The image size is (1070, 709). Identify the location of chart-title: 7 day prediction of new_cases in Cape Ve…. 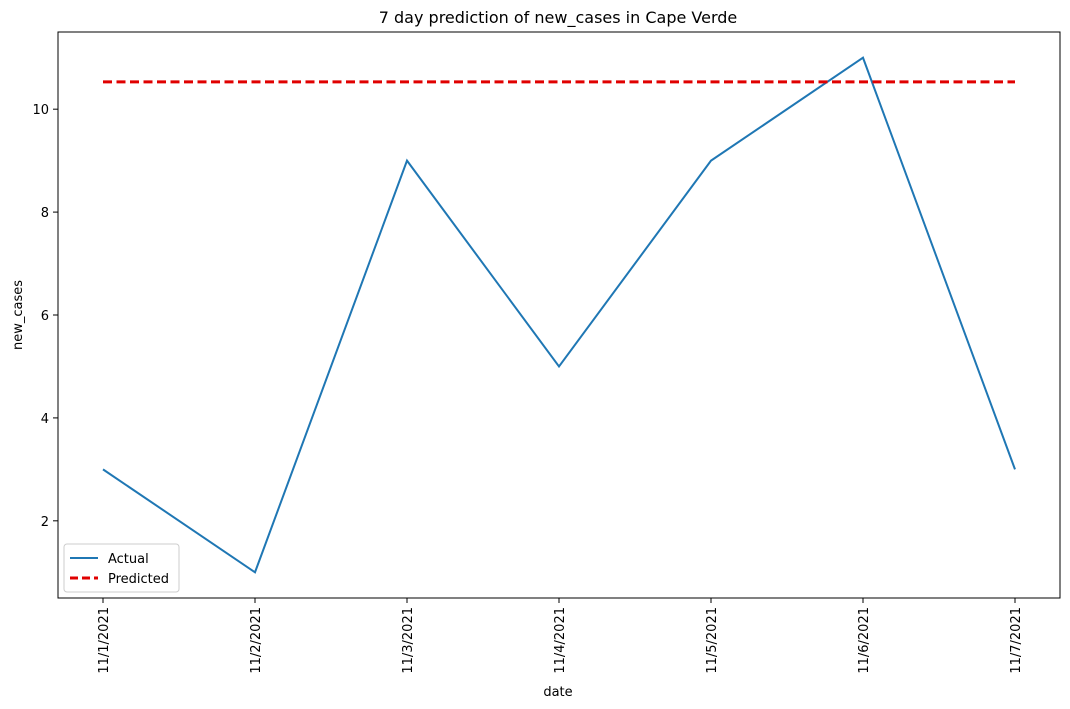
(558, 18).